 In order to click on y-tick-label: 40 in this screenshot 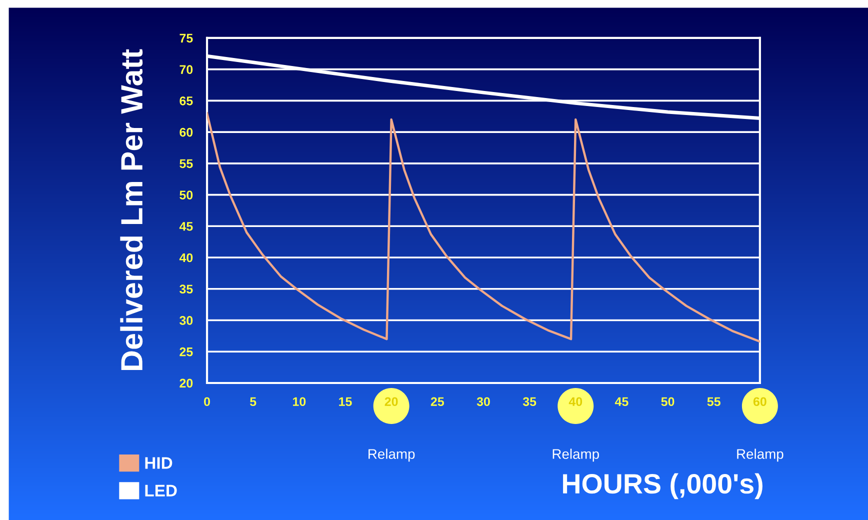, I will do `click(186, 257)`.